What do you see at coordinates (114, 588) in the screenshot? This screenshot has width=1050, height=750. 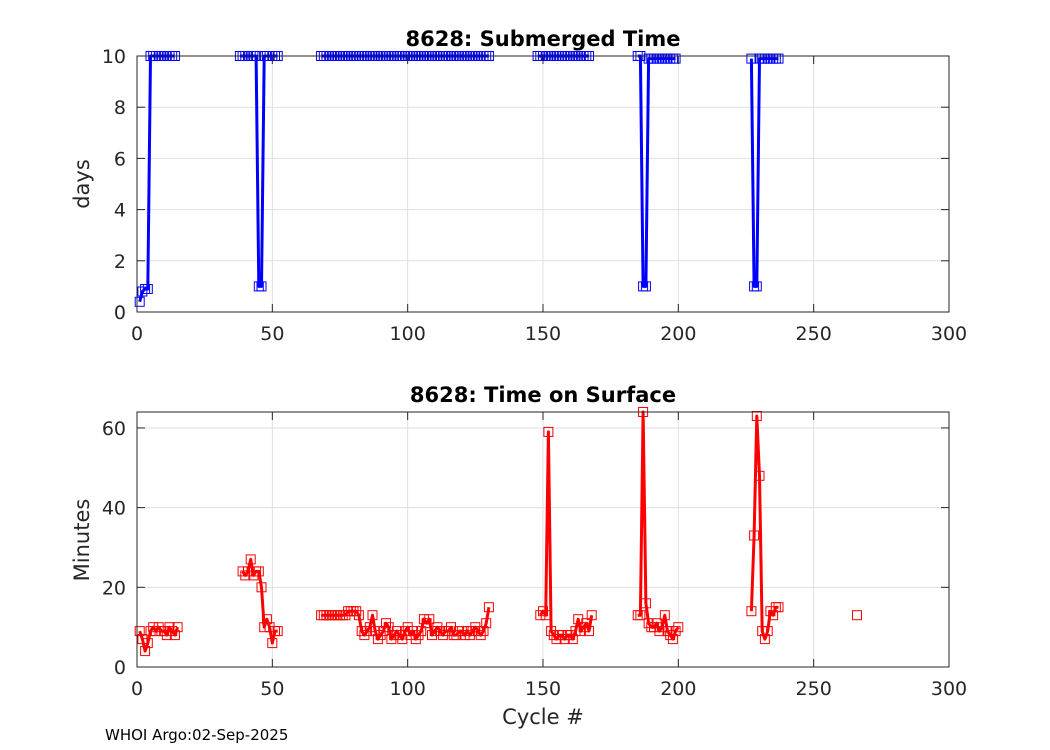 I see `y-tick-label: 20` at bounding box center [114, 588].